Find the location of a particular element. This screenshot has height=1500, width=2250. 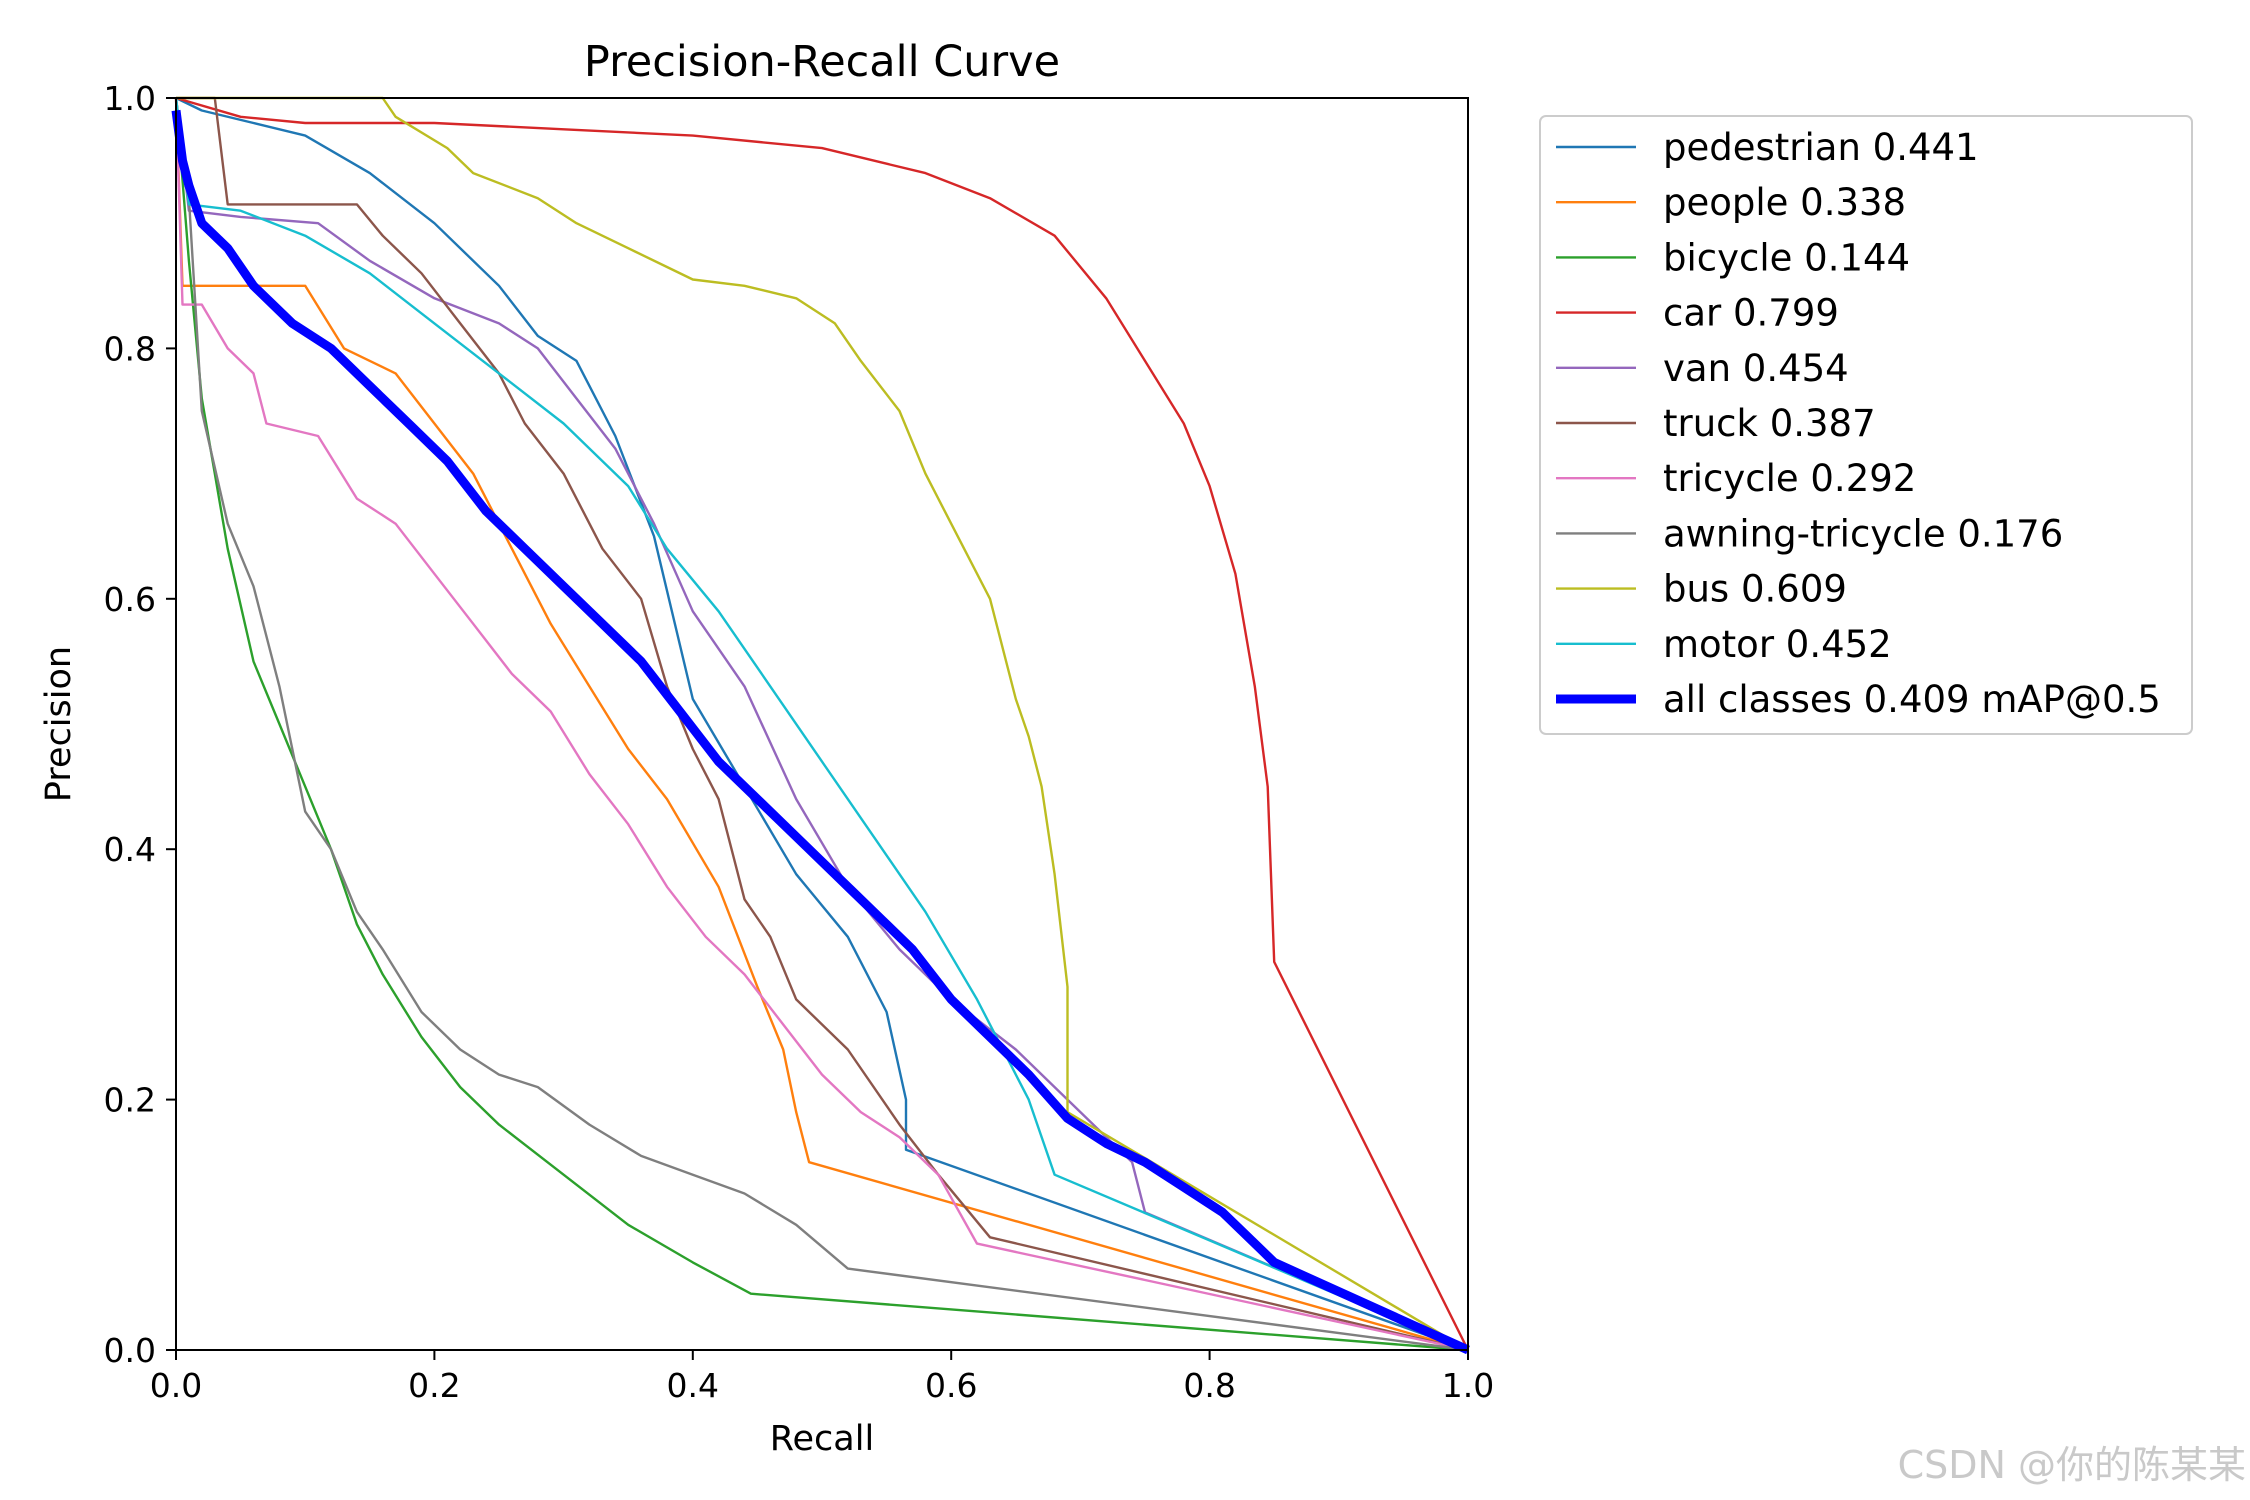

chart-title: Precision-Recall Curve is located at coordinates (822, 62).